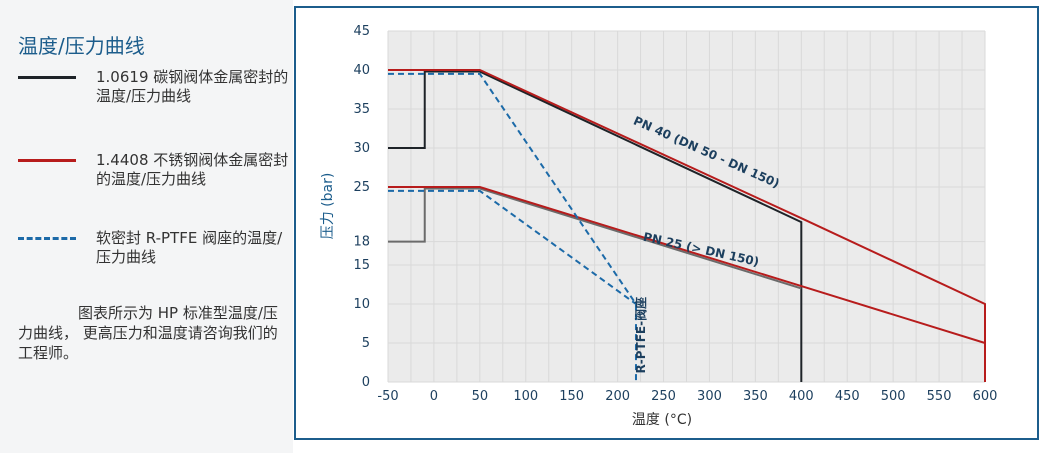 The image size is (1050, 453). What do you see at coordinates (47, 77) in the screenshot?
I see `legend-line-black` at bounding box center [47, 77].